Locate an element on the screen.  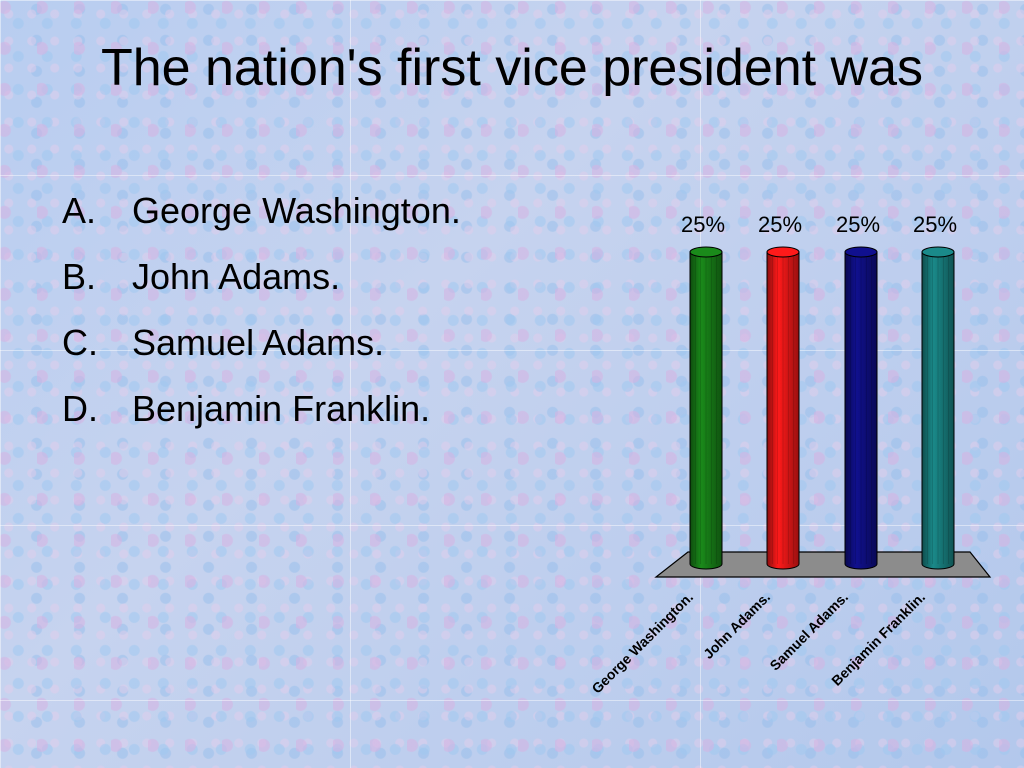
answer-text: Samuel Adams. is located at coordinates (258, 342).